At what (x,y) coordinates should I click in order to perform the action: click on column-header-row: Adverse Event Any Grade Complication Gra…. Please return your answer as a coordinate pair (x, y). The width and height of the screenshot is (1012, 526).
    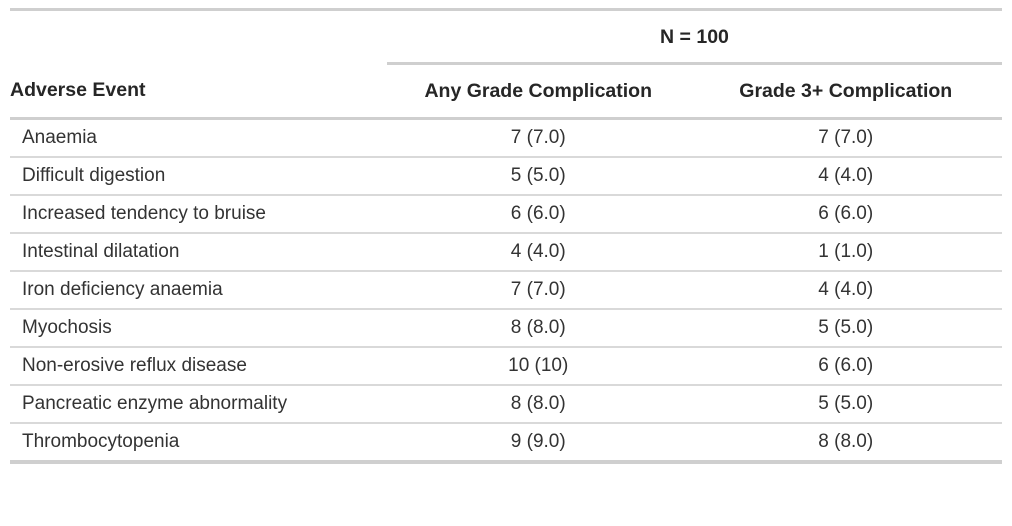
    Looking at the image, I should click on (506, 91).